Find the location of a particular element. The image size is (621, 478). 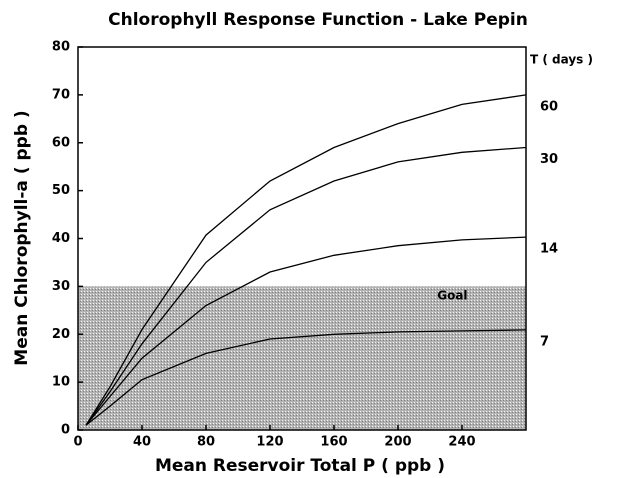

y-tick-label: 80 is located at coordinates (61, 47).